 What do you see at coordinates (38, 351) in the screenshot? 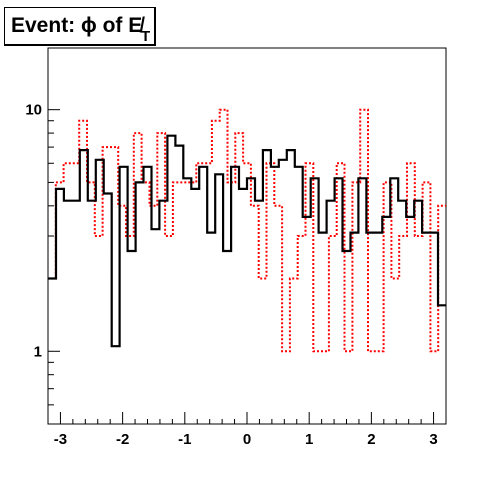
I see `y-tick-label: 1` at bounding box center [38, 351].